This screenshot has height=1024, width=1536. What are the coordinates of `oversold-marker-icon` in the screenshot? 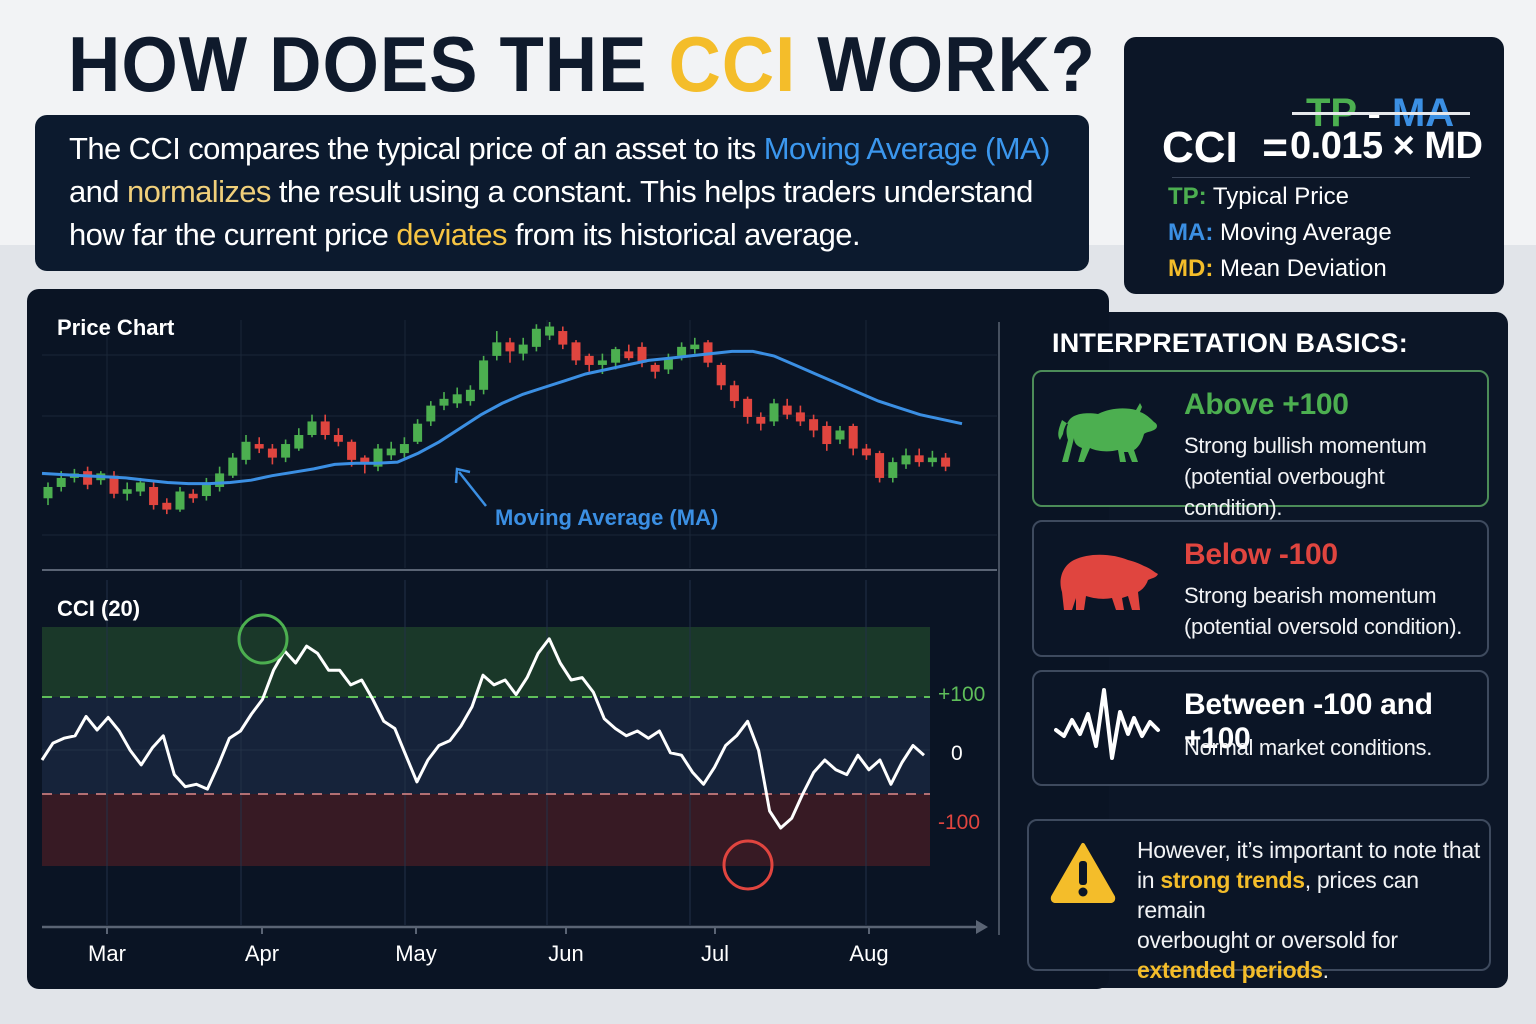 It's located at (748, 865).